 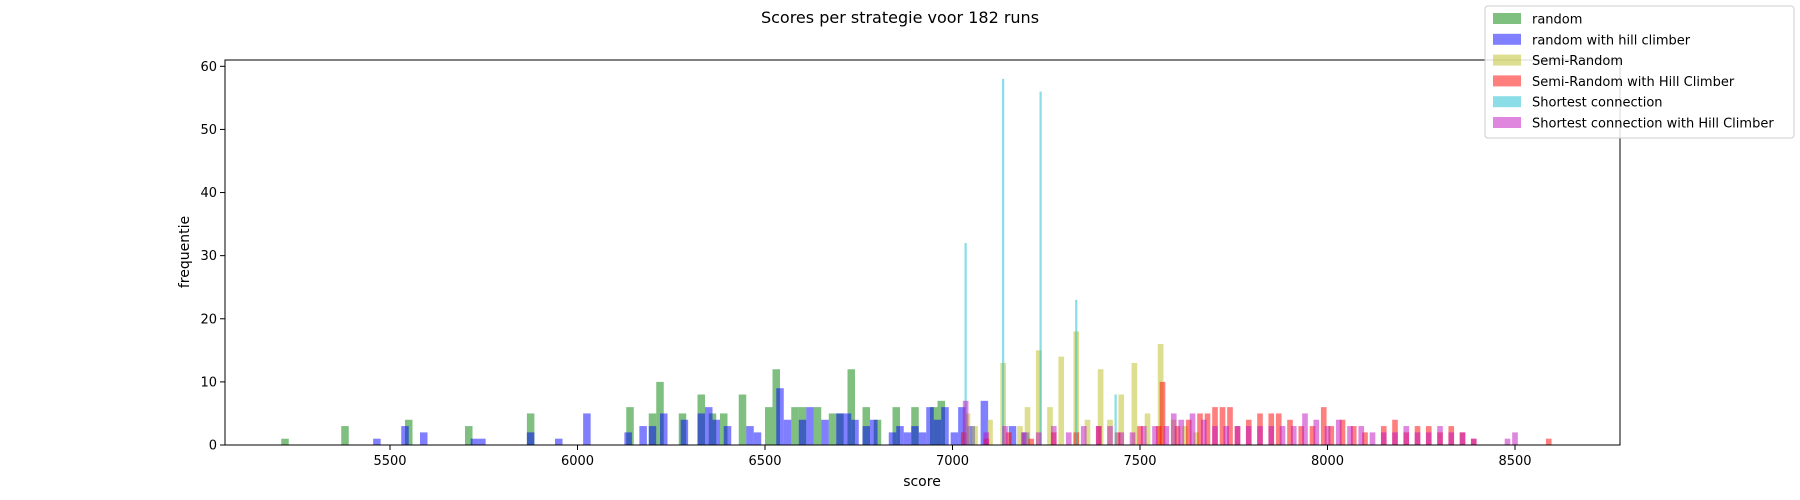 What do you see at coordinates (764, 461) in the screenshot?
I see `x-tick-label: 6500` at bounding box center [764, 461].